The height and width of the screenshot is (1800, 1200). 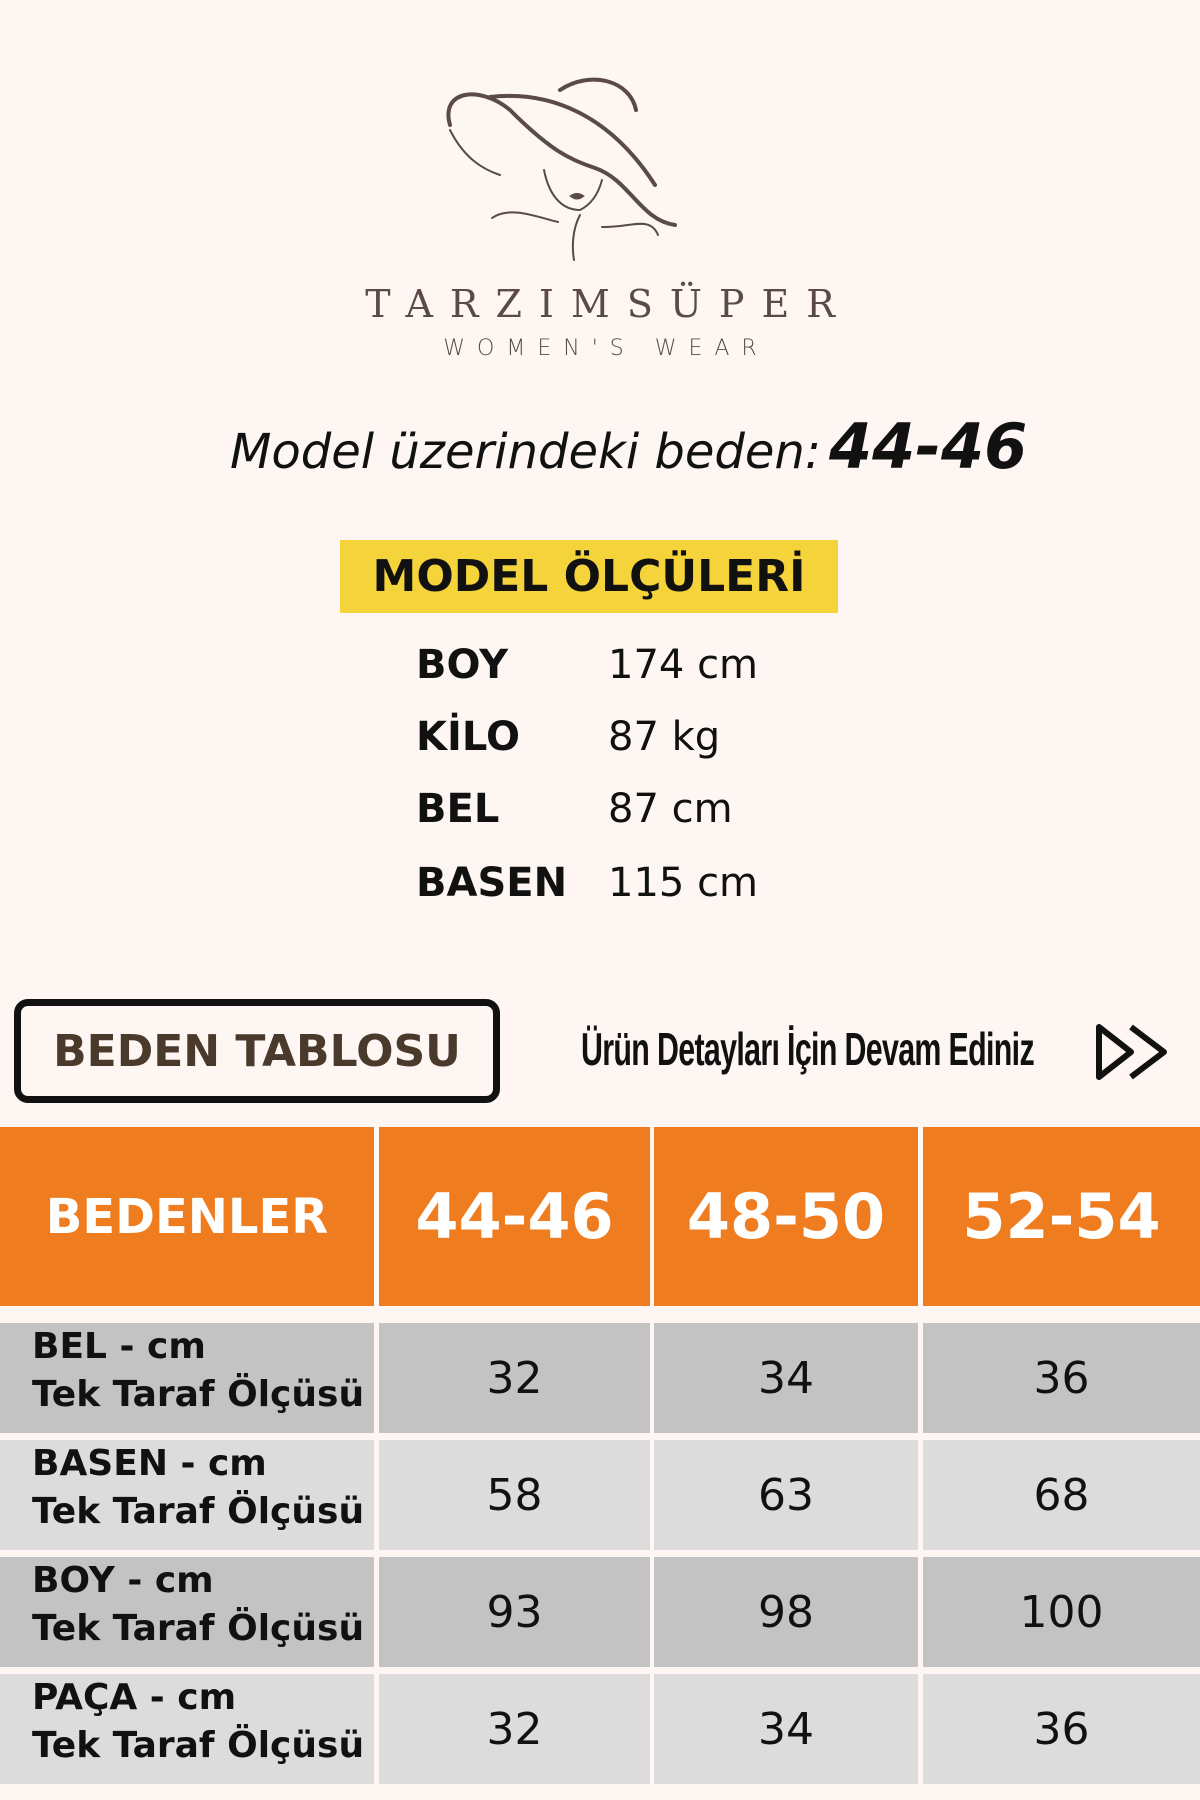 I want to click on measurement-row: BEL 87 cm, so click(x=574, y=809).